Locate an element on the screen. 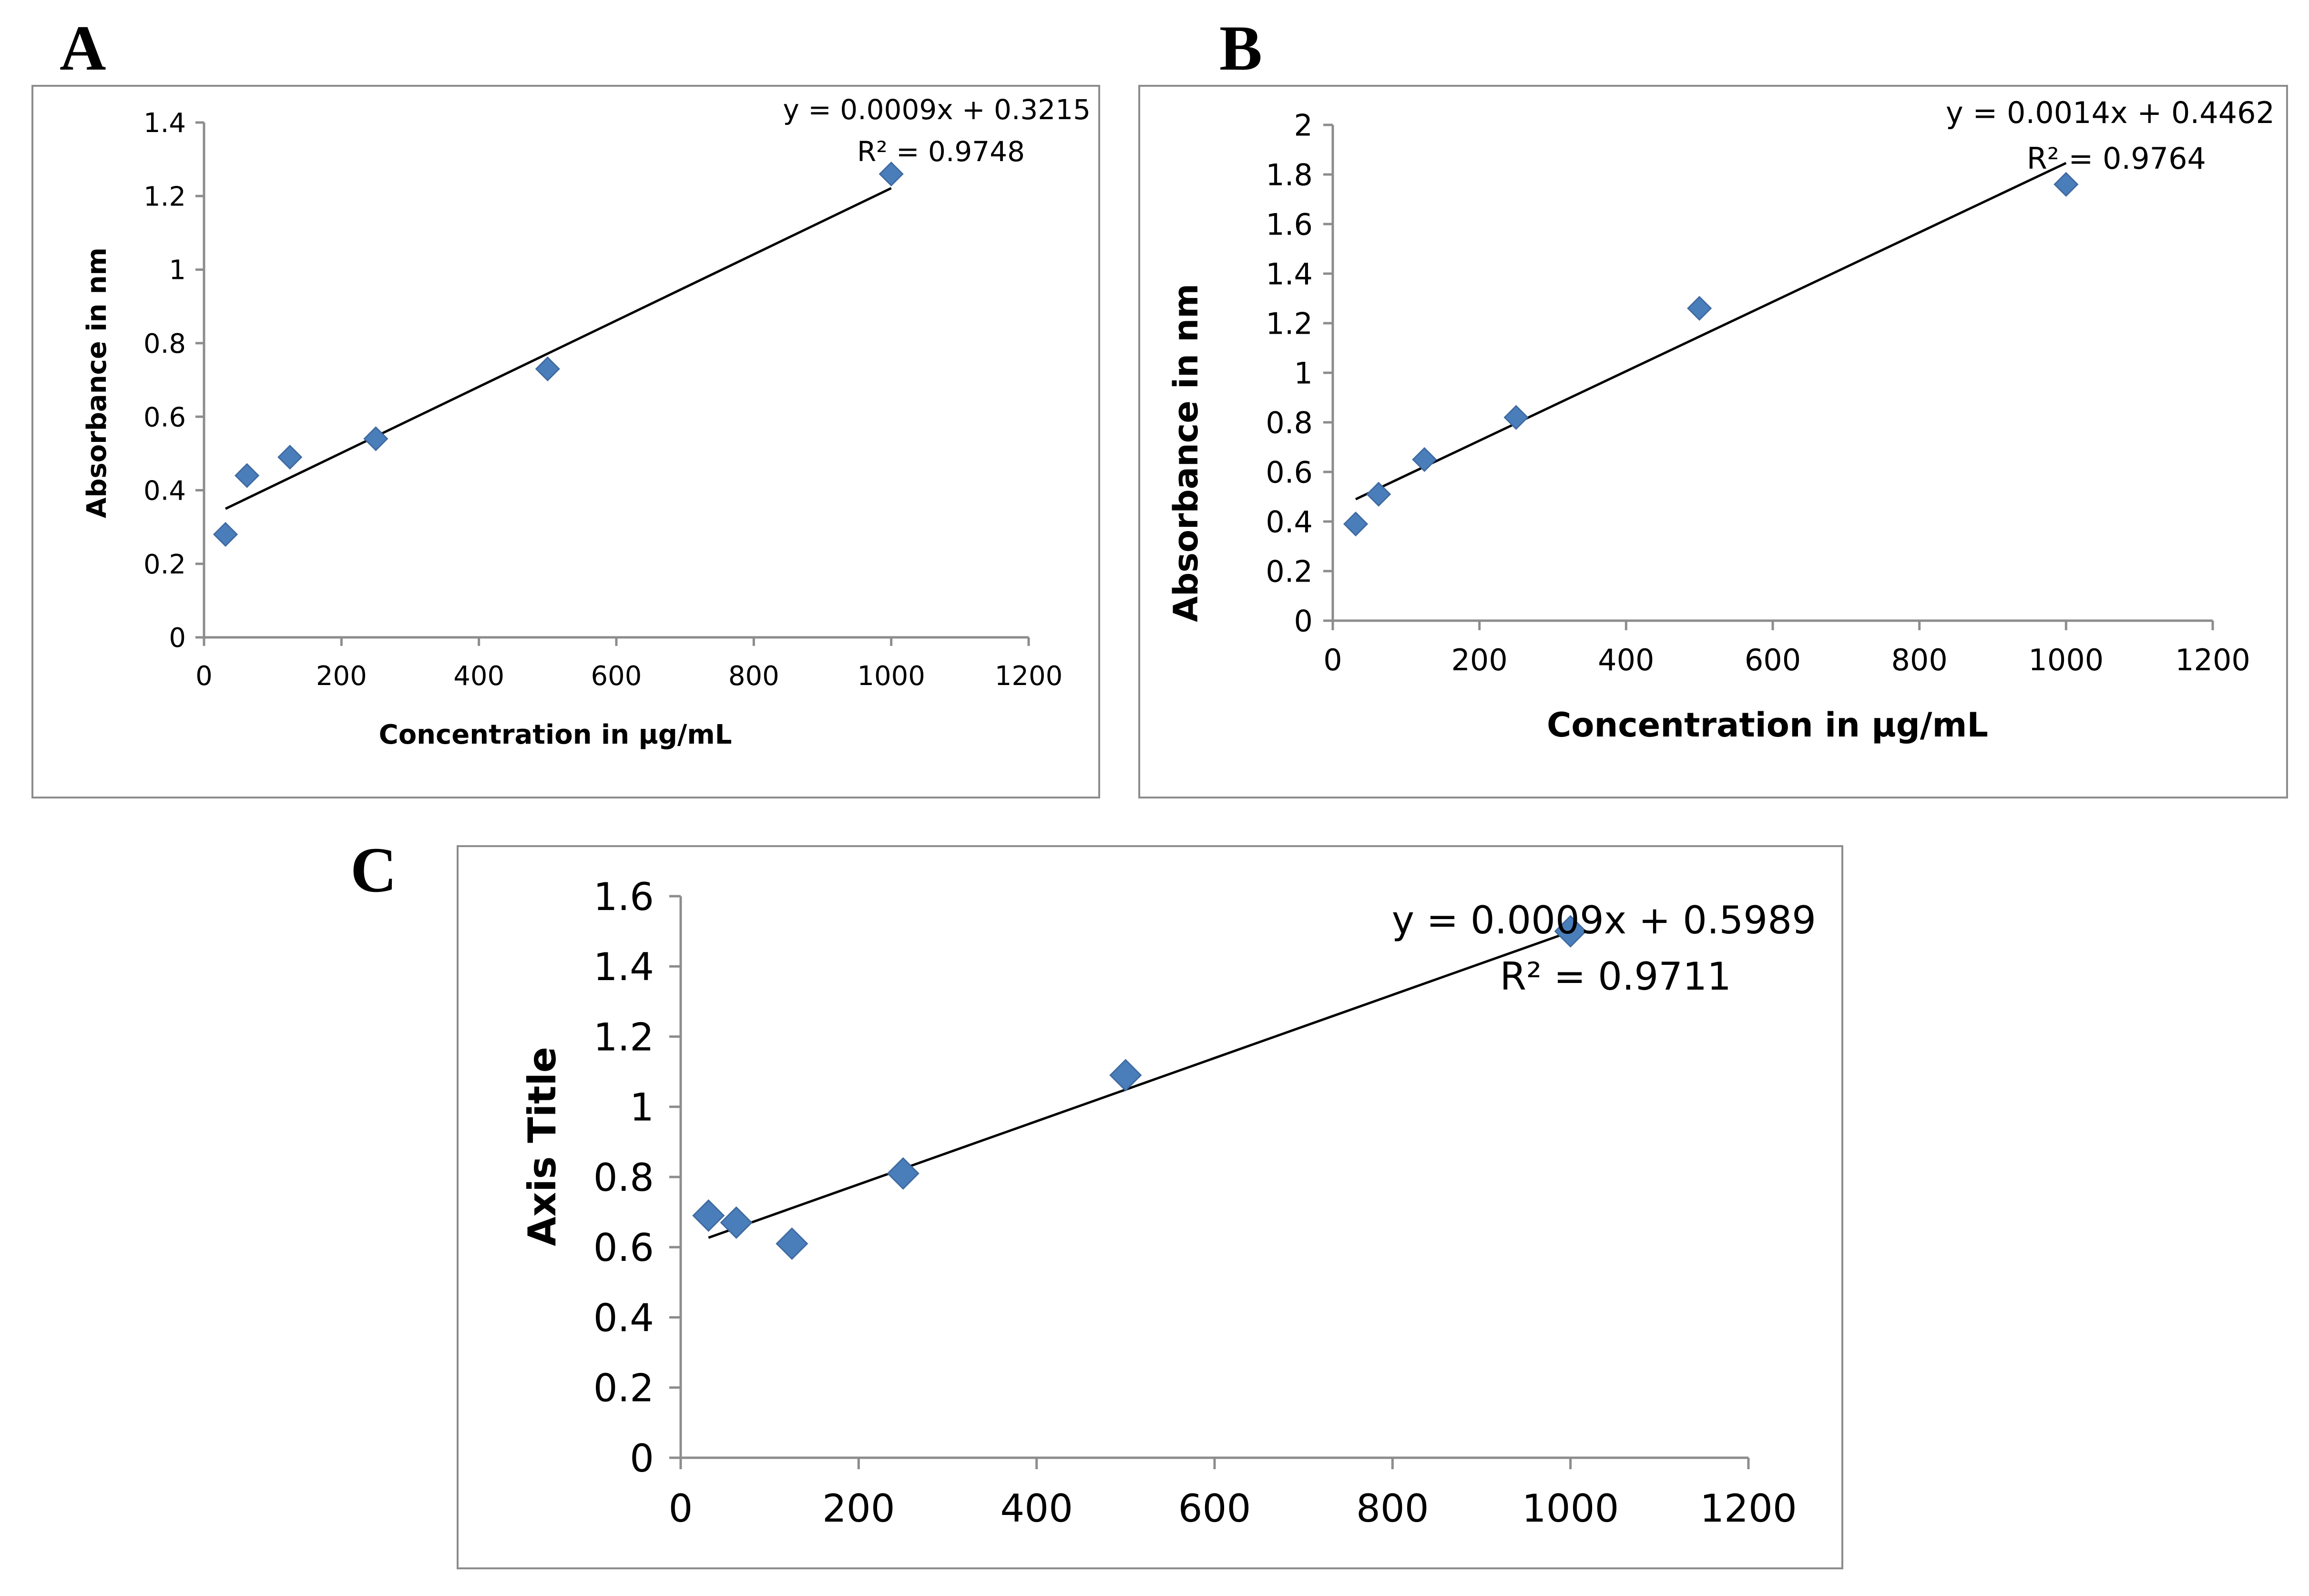 The width and height of the screenshot is (2309, 1596). trendline-c is located at coordinates (1139, 1085).